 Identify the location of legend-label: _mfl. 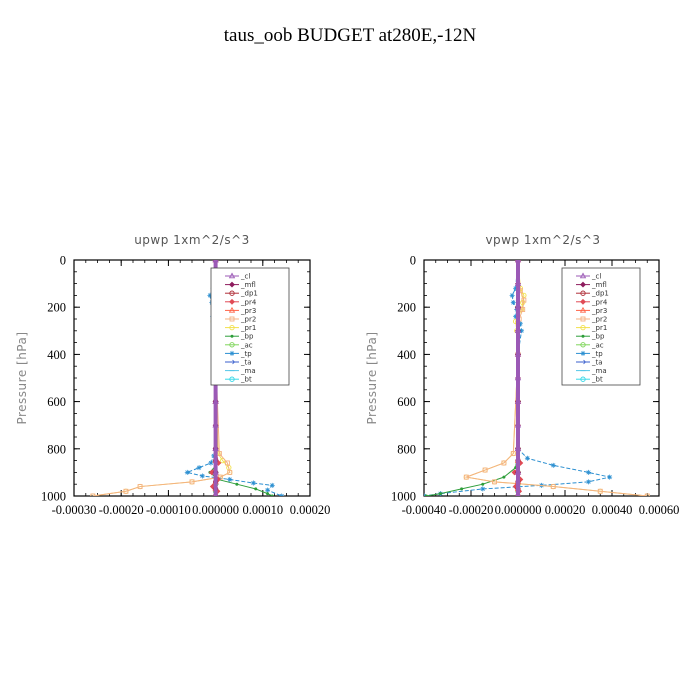
(248, 285).